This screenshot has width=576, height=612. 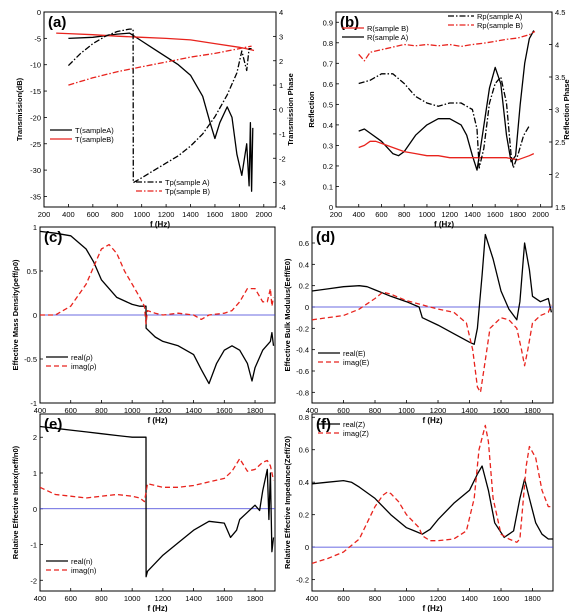 What do you see at coordinates (433, 608) in the screenshot?
I see `x-axis-label: f (Hz)` at bounding box center [433, 608].